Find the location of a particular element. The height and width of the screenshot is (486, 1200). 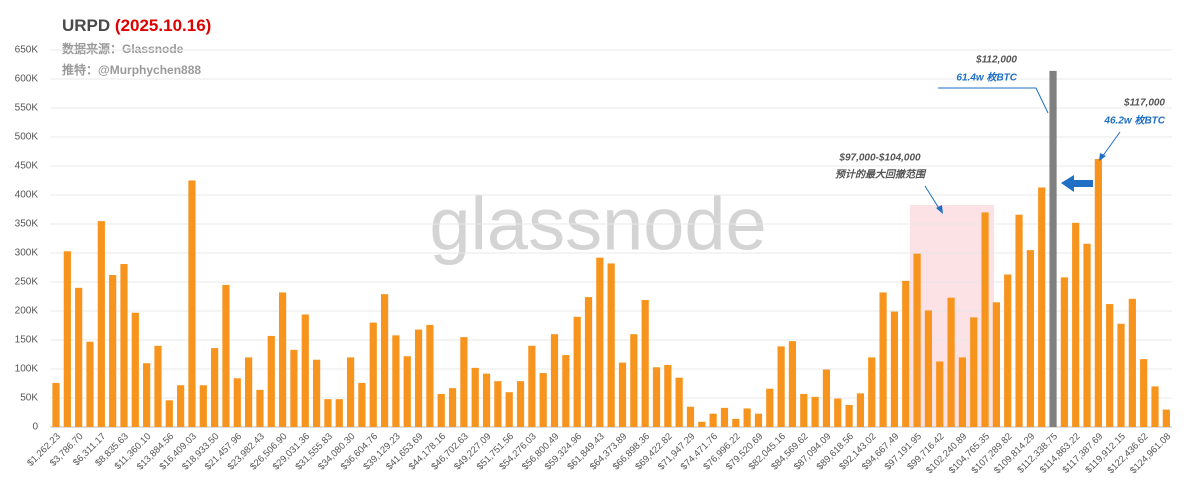

annotation-price: $117,000 is located at coordinates (1144, 103).